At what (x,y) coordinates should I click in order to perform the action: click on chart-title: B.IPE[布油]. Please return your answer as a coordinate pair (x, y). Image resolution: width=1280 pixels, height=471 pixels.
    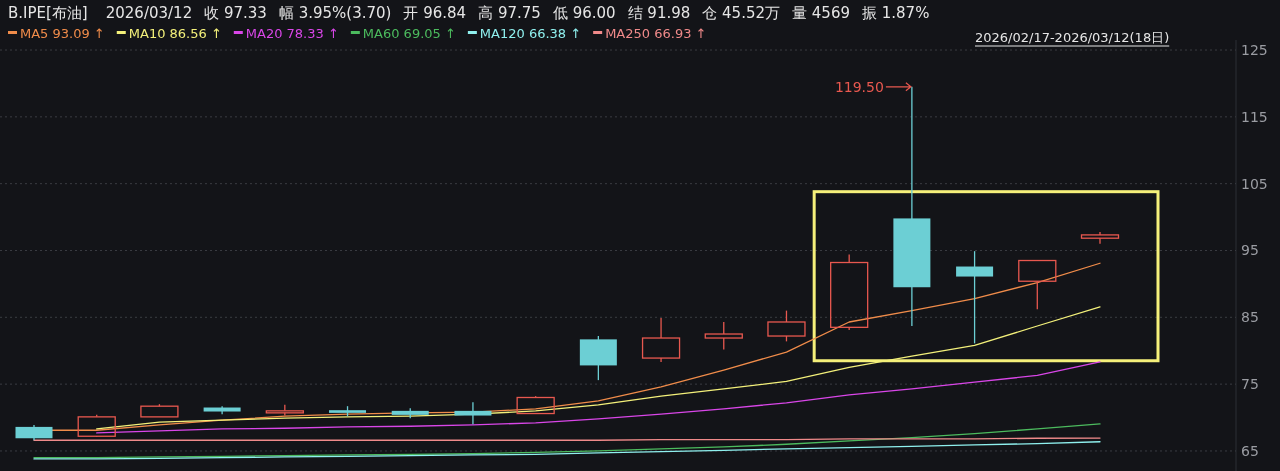
    Looking at the image, I should click on (48, 13).